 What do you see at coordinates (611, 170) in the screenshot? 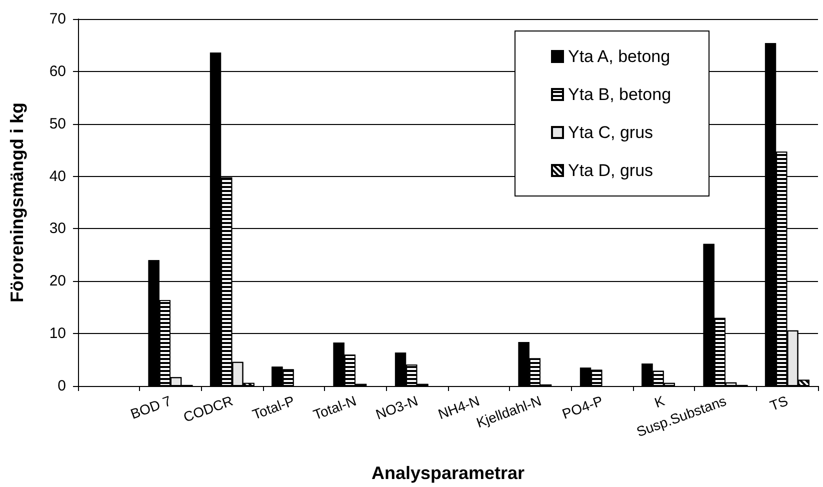
I see `legend-label: Yta D, grus` at bounding box center [611, 170].